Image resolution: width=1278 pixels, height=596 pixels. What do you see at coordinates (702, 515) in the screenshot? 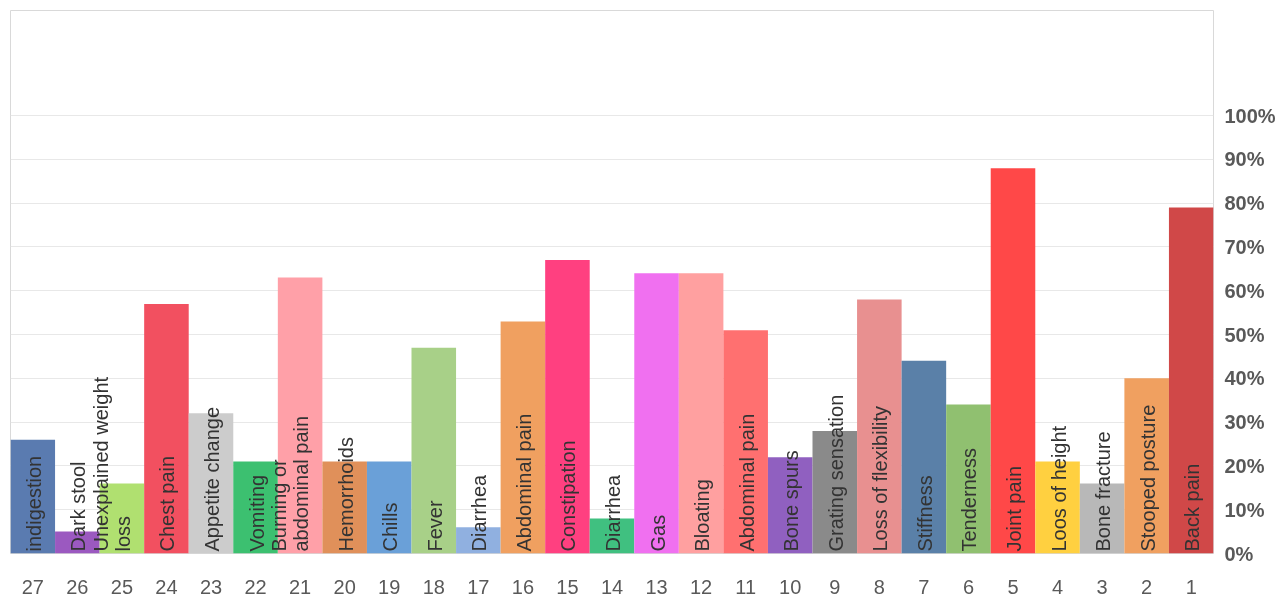
I see `annotation: Bloating` at bounding box center [702, 515].